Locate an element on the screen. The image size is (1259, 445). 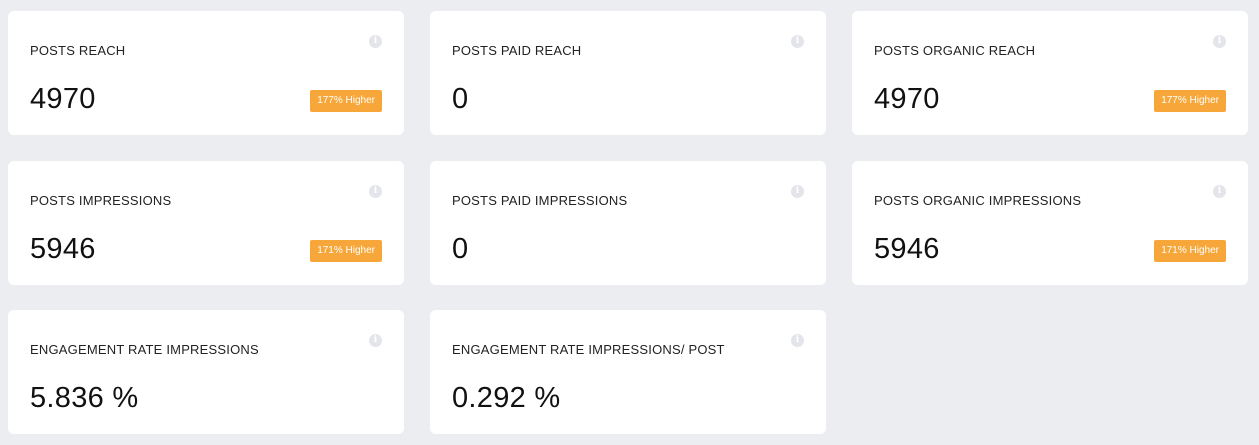
card-value: 0.292 % is located at coordinates (506, 398).